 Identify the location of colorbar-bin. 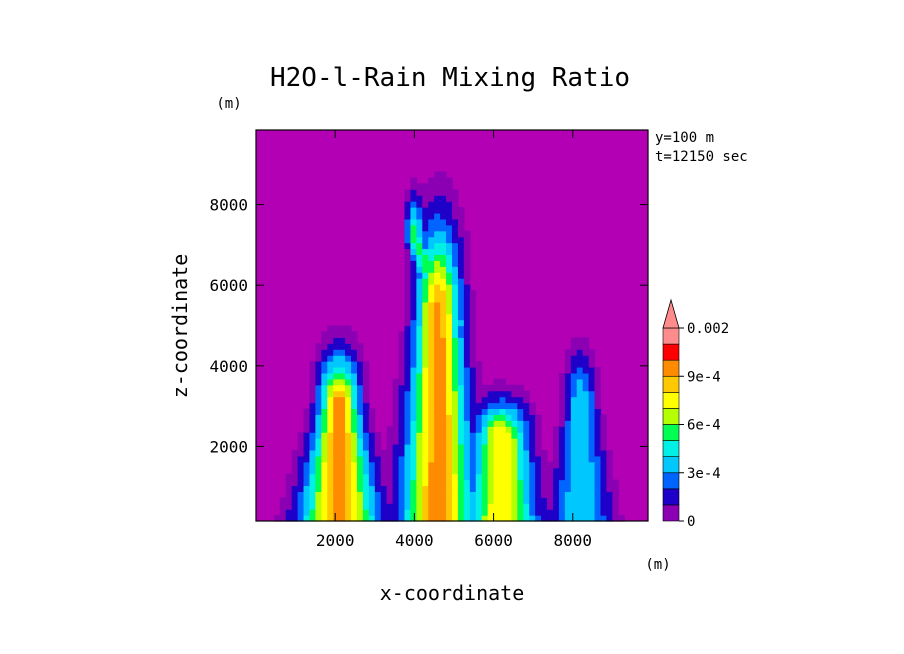
(671, 497).